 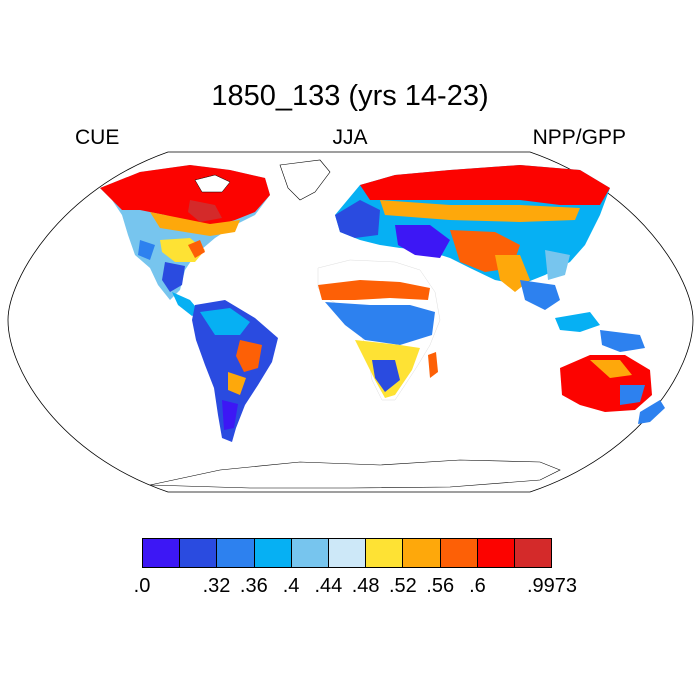 What do you see at coordinates (477, 586) in the screenshot?
I see `colorbar-tick-label: .6` at bounding box center [477, 586].